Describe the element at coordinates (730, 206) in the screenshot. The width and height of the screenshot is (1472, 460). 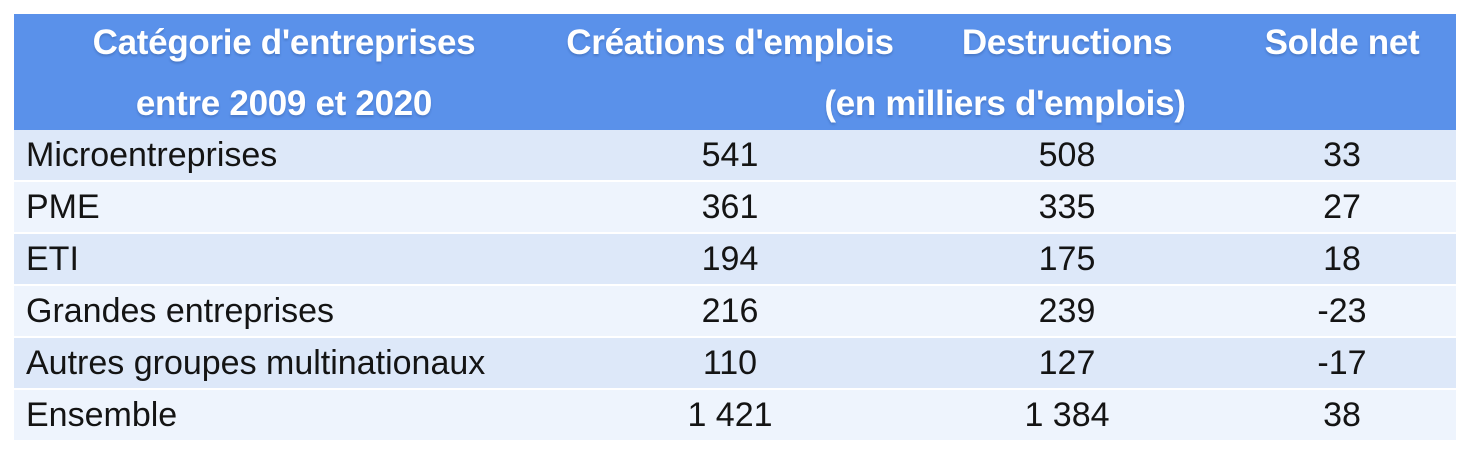
I see `row-creations: 361` at that location.